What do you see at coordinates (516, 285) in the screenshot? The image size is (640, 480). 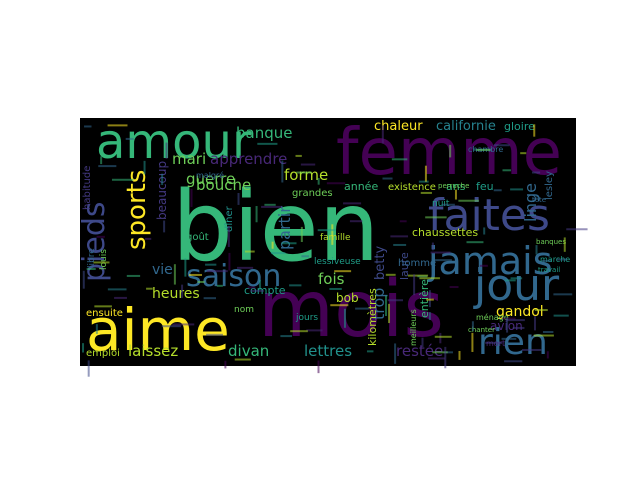 I see `word-6: jour` at bounding box center [516, 285].